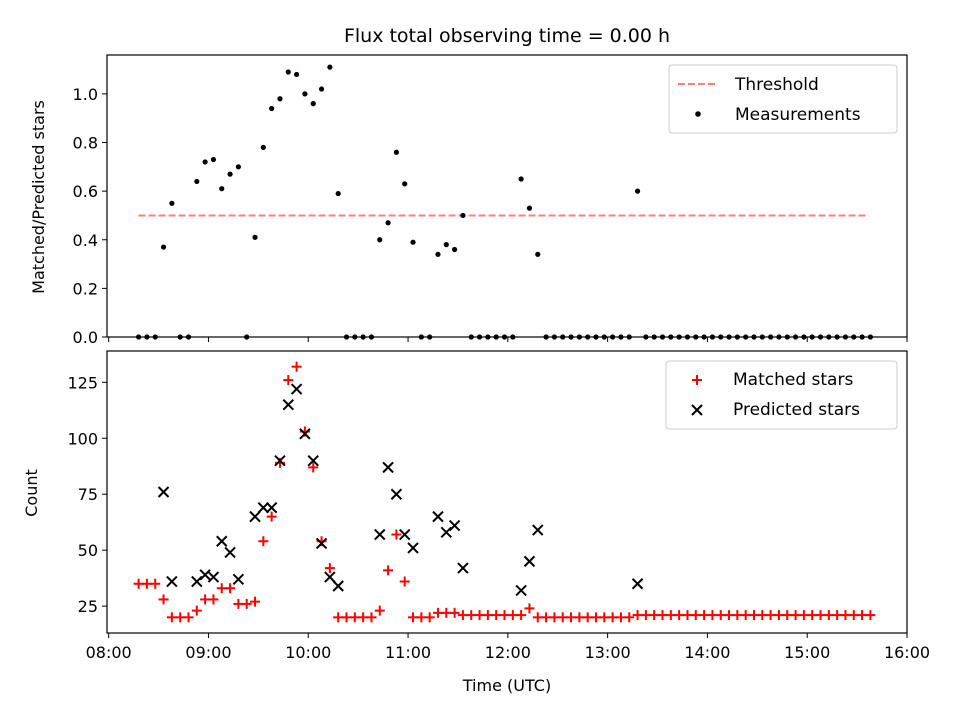  Describe the element at coordinates (308, 652) in the screenshot. I see `x-tick-label: 10:00` at that location.